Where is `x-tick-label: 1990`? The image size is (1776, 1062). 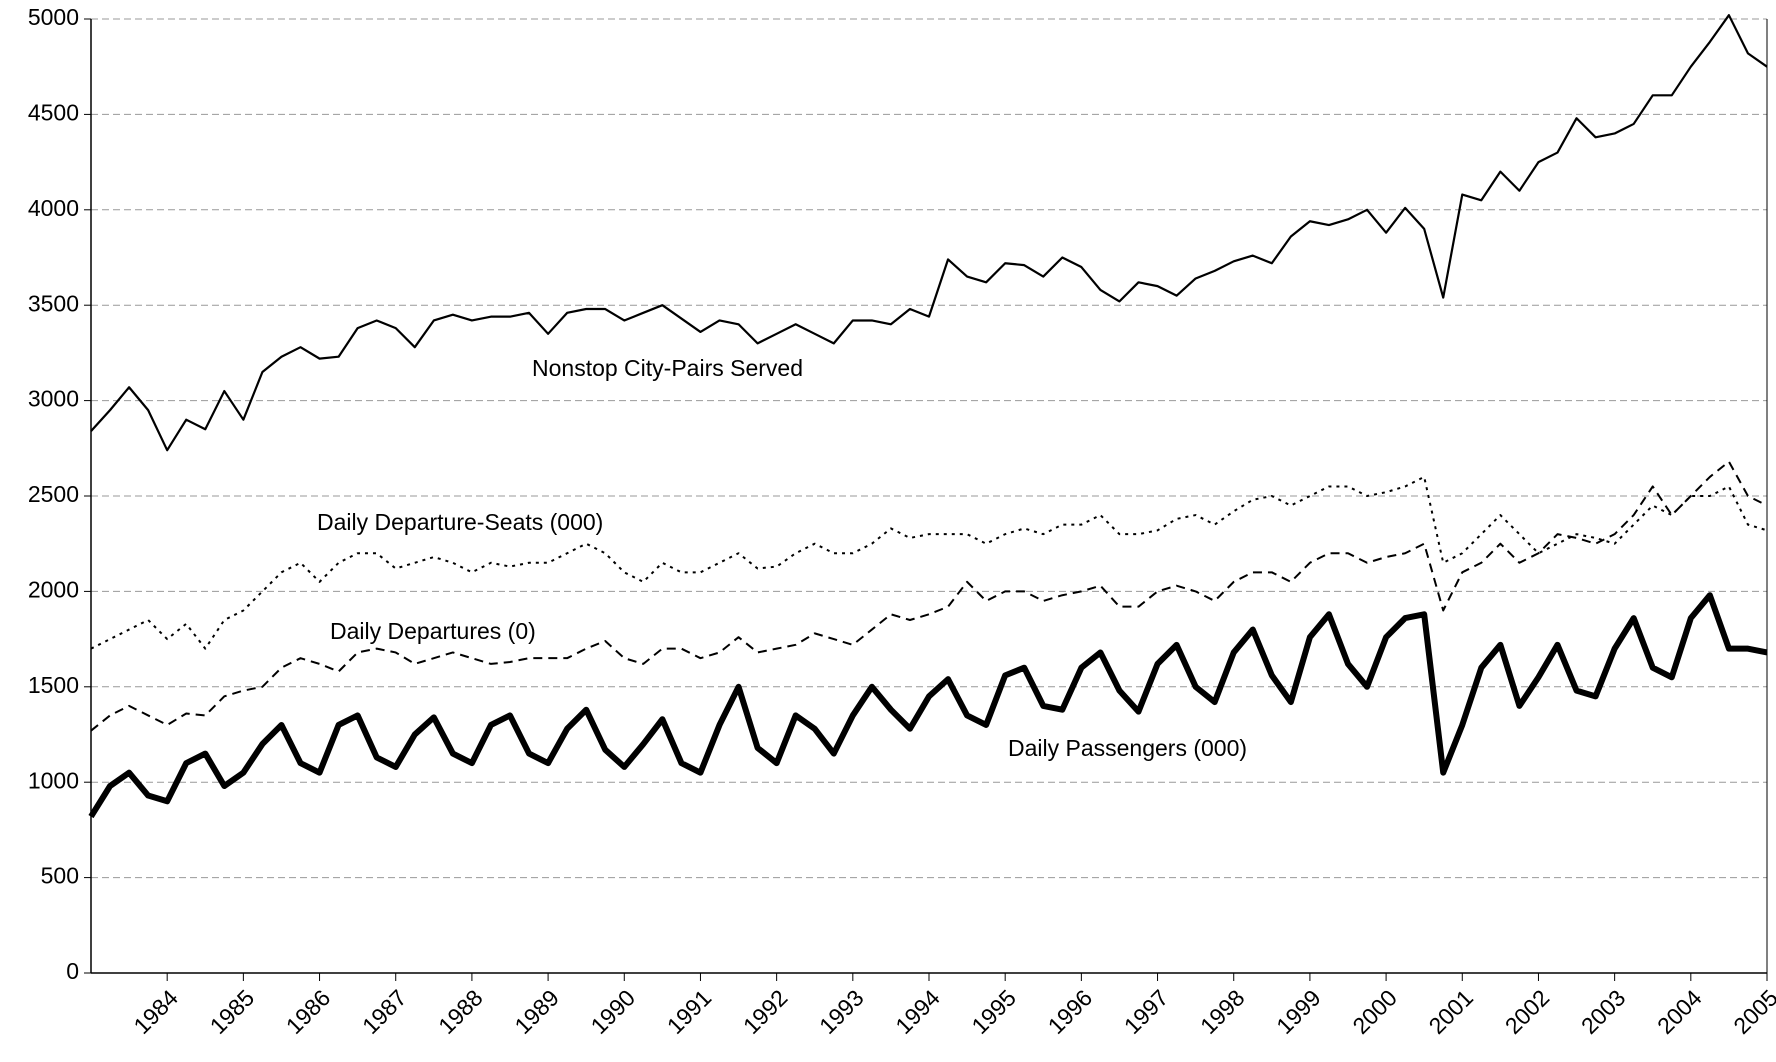
x-tick-label: 1990 is located at coordinates (613, 1011).